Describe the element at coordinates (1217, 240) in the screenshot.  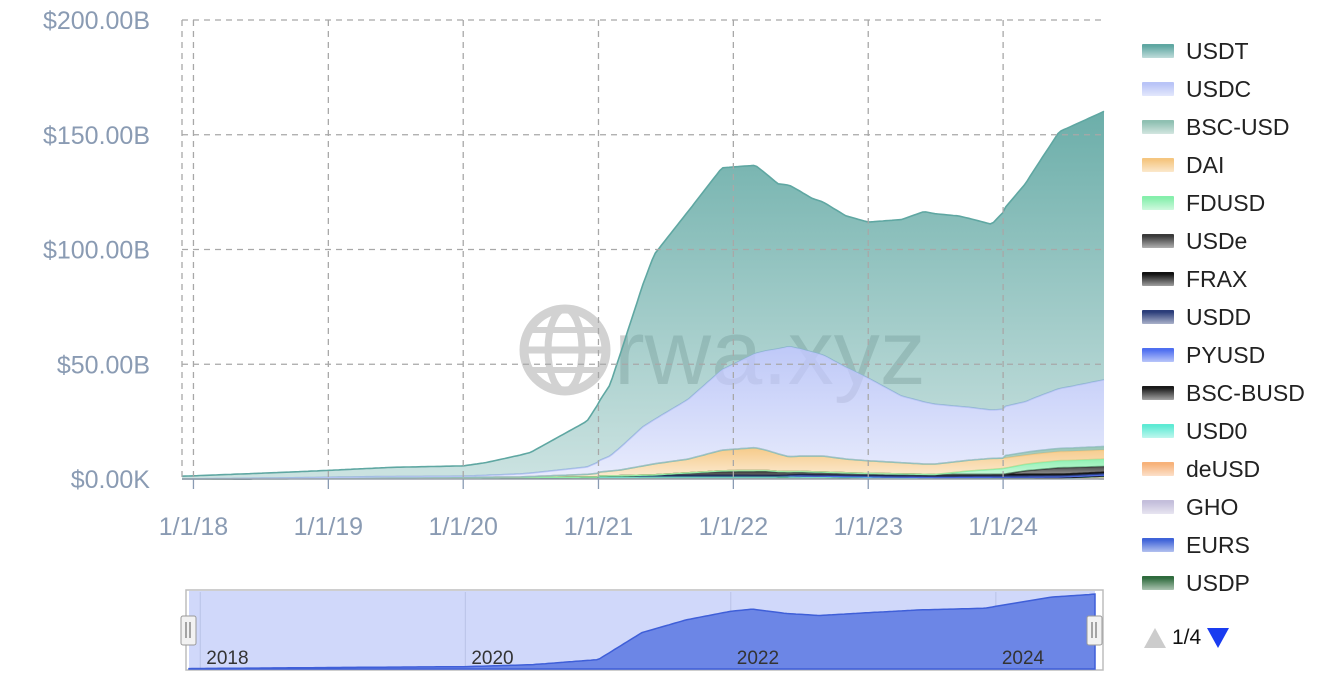
I see `legend-label: USDe` at that location.